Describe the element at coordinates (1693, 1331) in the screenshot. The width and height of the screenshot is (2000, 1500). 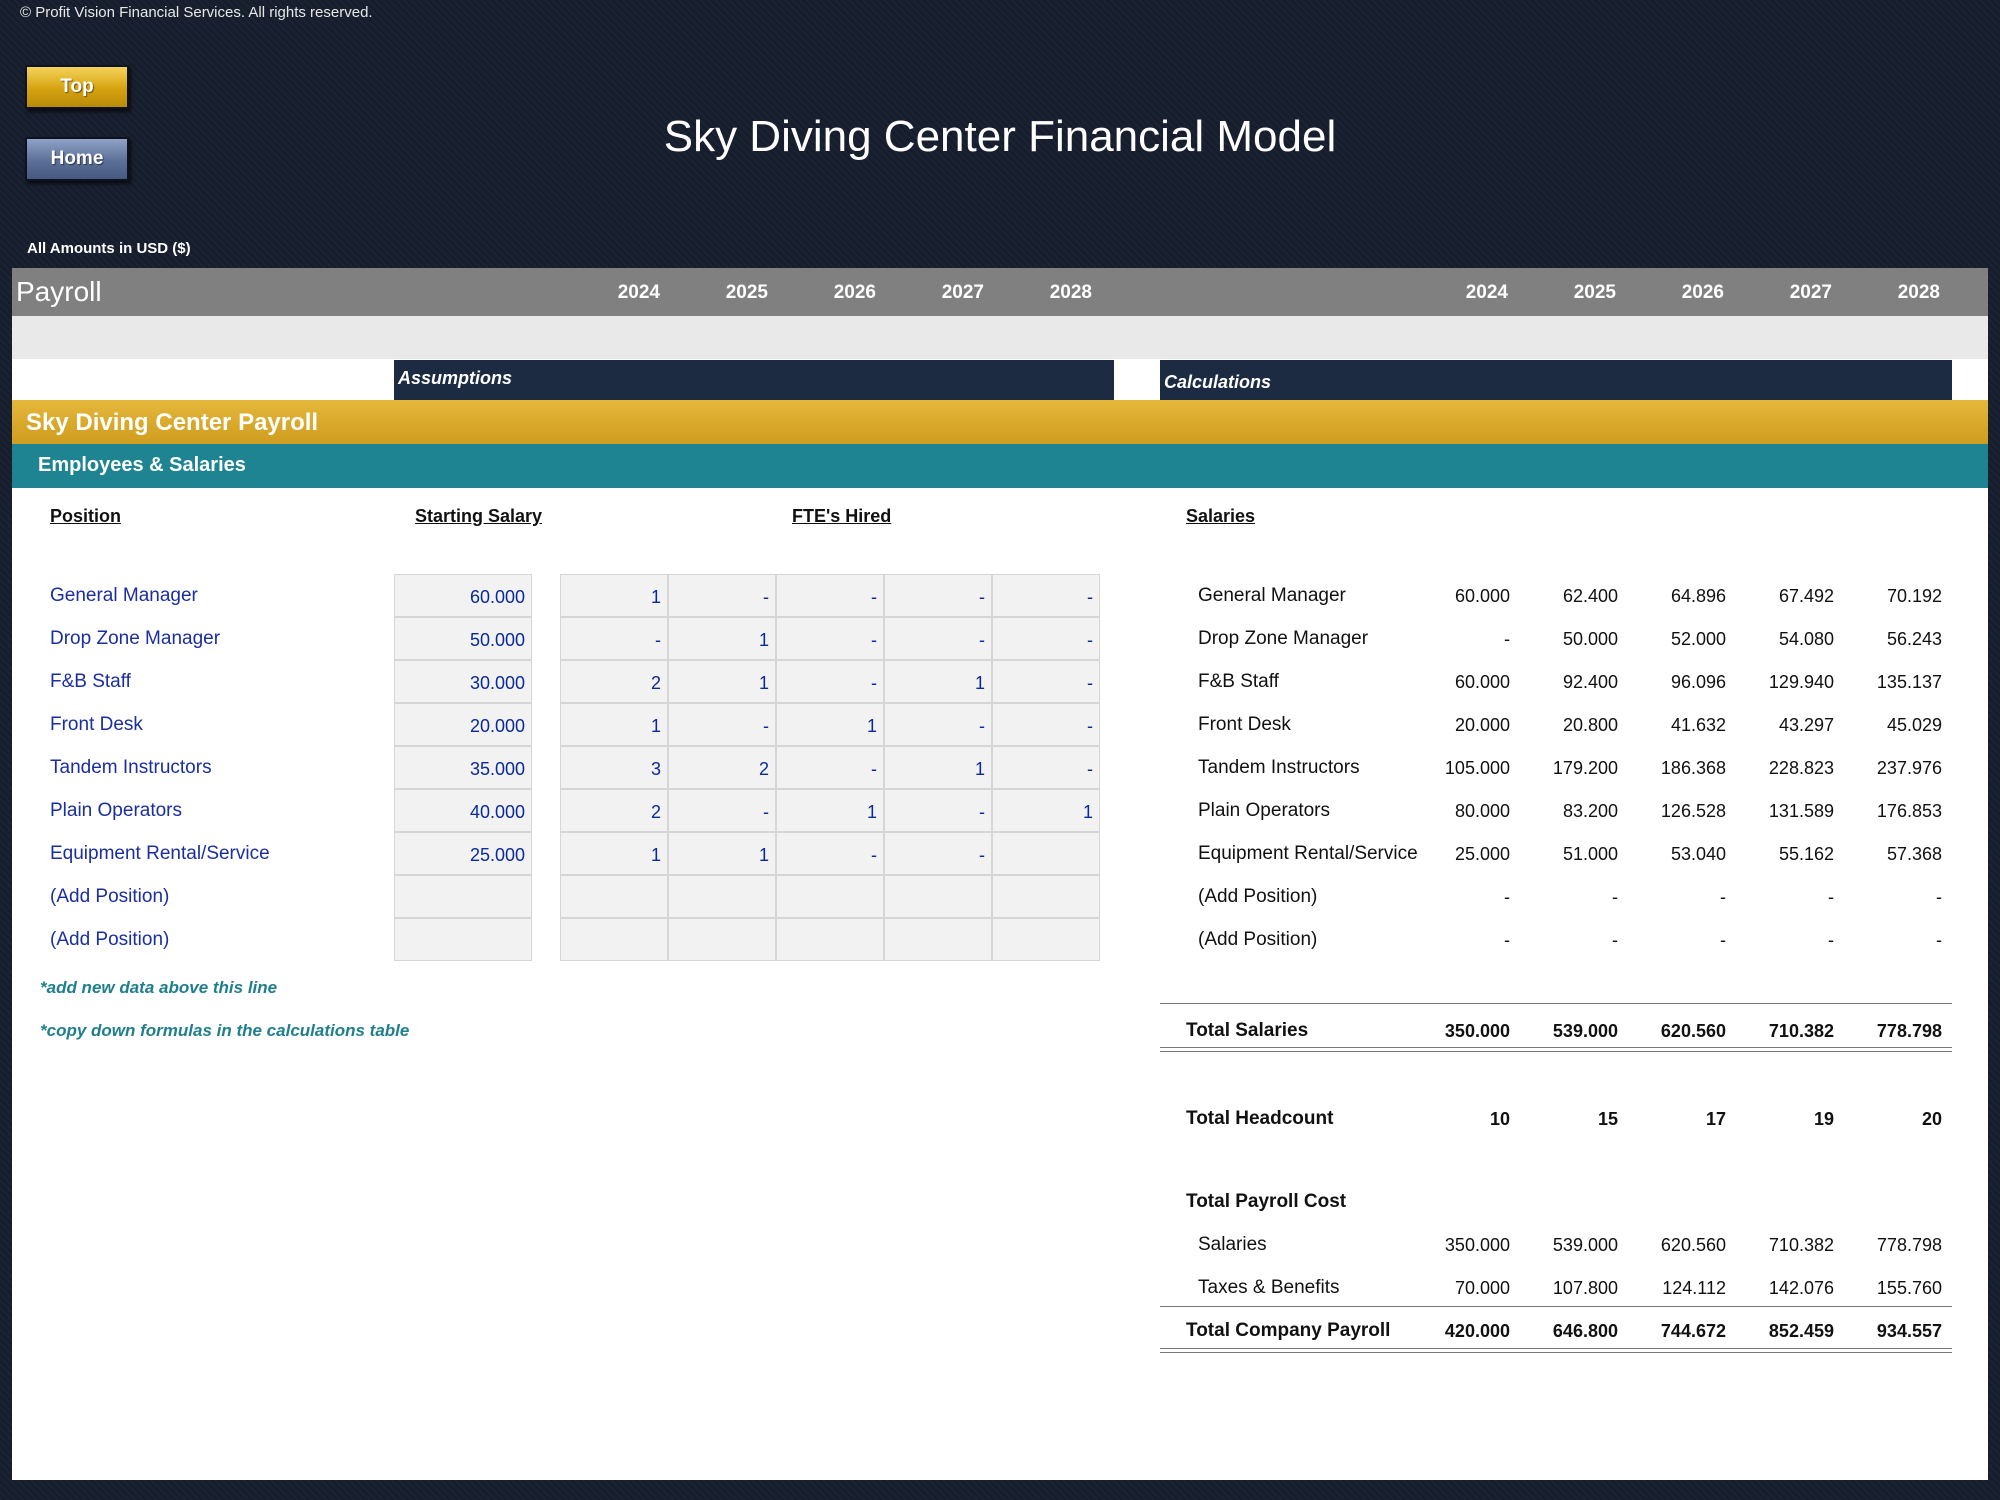
I see `total-company-payroll-value: 744.672` at that location.